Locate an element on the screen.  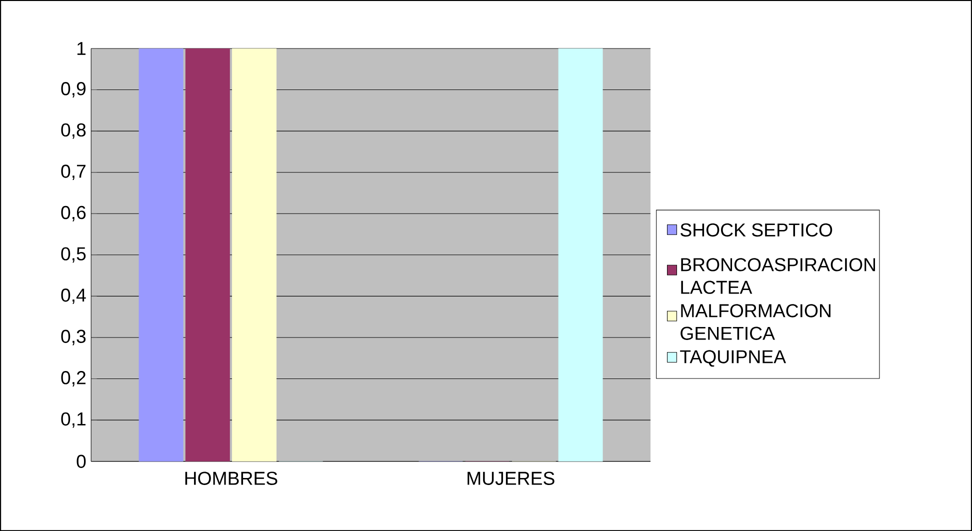
legend-label: TAQUIPNEA is located at coordinates (733, 358).